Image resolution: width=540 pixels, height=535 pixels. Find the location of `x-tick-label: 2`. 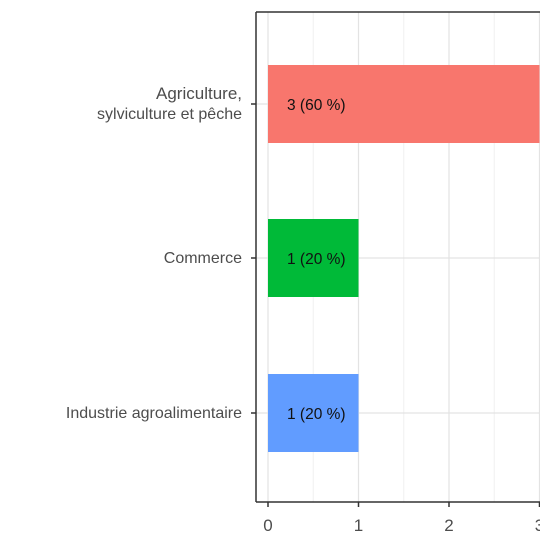

x-tick-label: 2 is located at coordinates (448, 525).